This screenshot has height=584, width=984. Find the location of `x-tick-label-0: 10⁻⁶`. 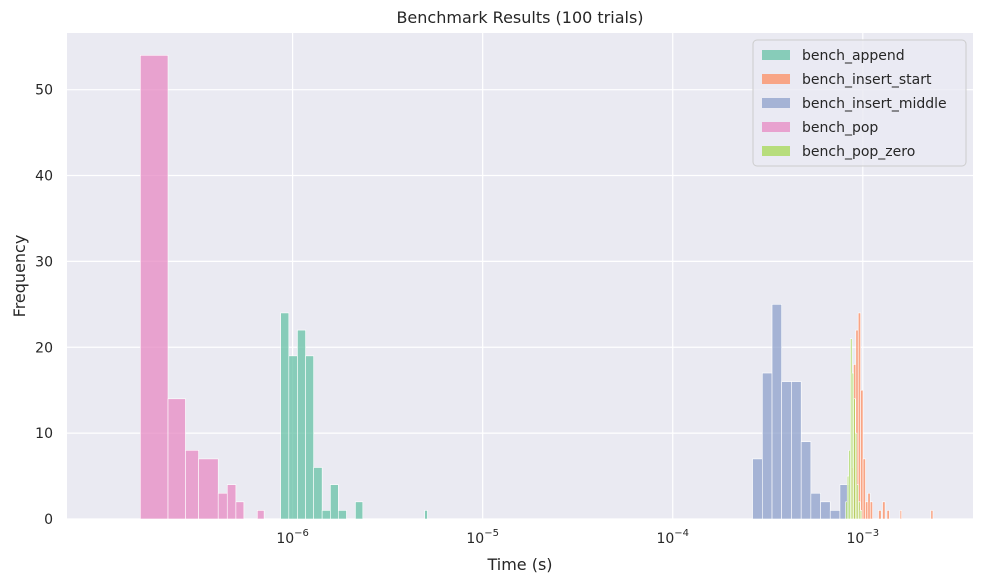

x-tick-label-0: 10⁻⁶ is located at coordinates (292, 537).